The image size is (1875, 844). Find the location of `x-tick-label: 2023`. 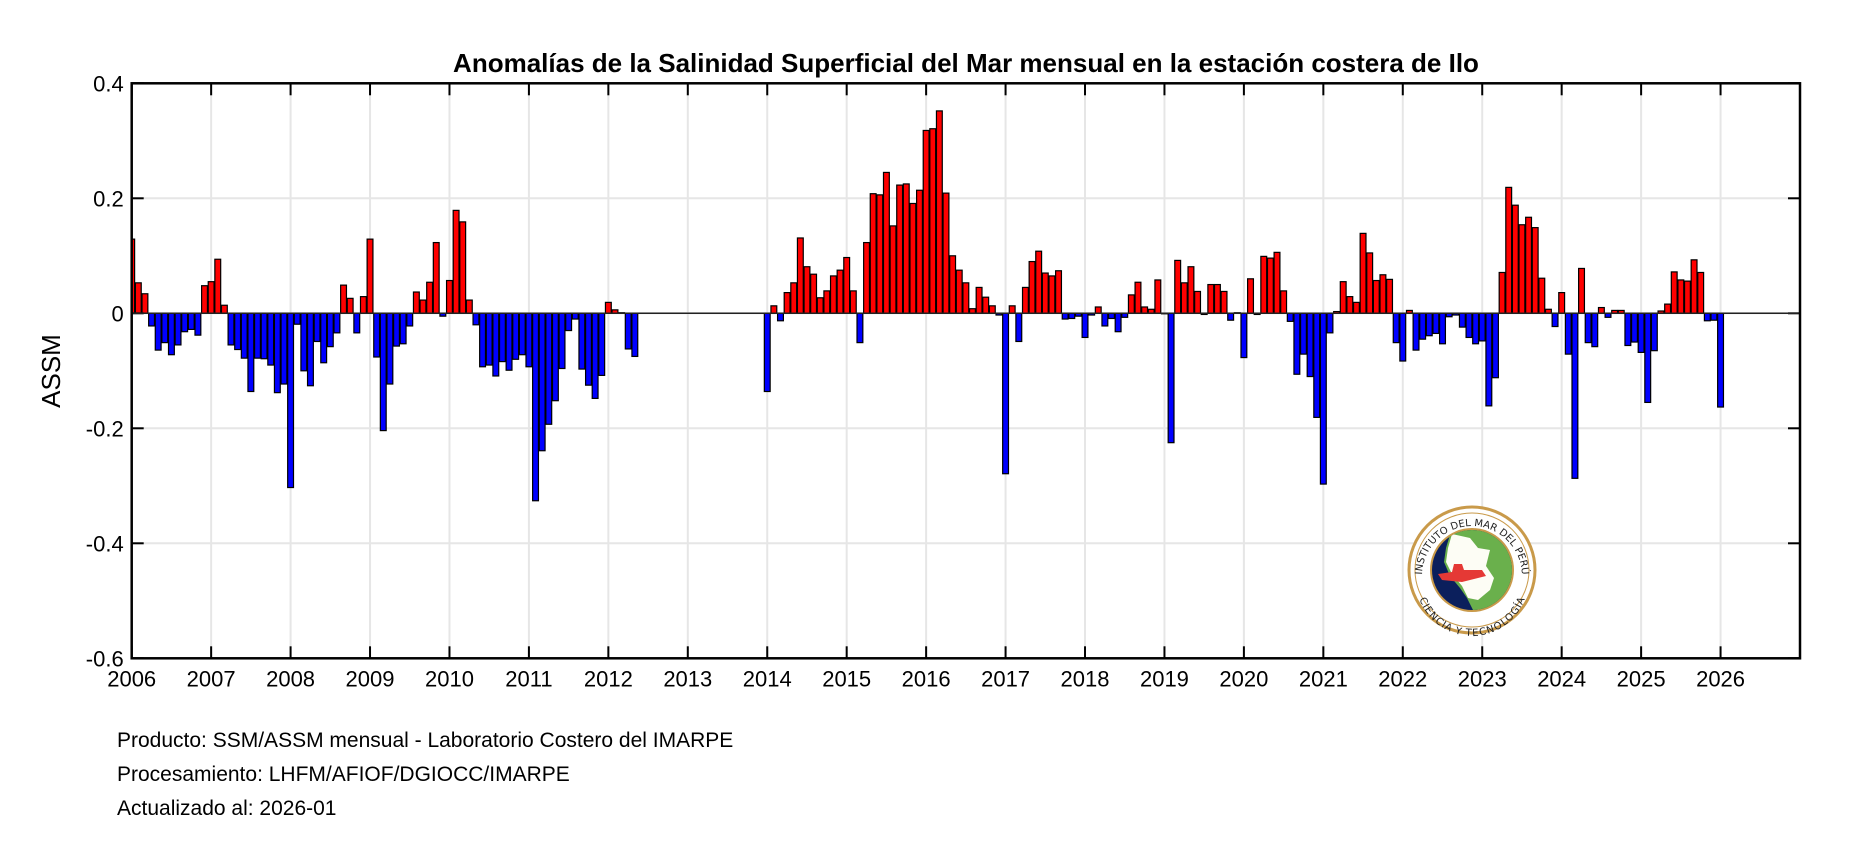

x-tick-label: 2023 is located at coordinates (1482, 678).